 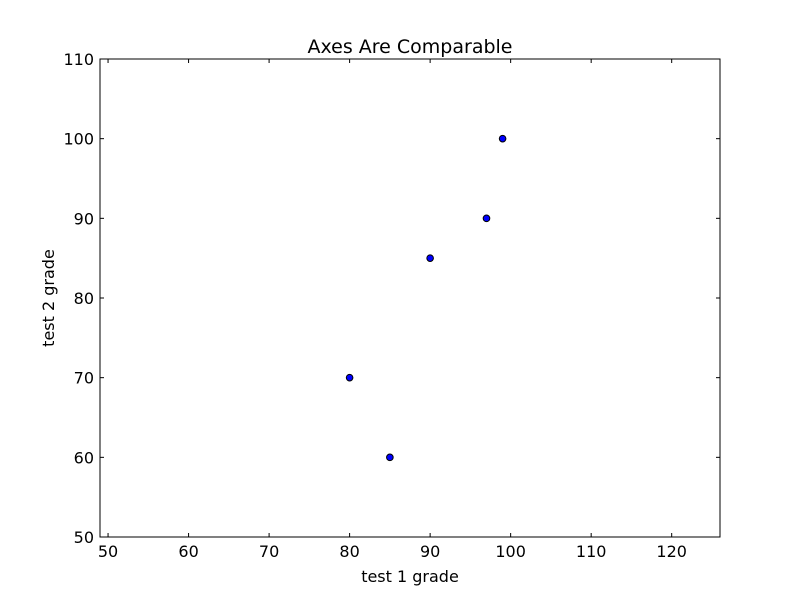 What do you see at coordinates (426, 298) in the screenshot?
I see `data-points` at bounding box center [426, 298].